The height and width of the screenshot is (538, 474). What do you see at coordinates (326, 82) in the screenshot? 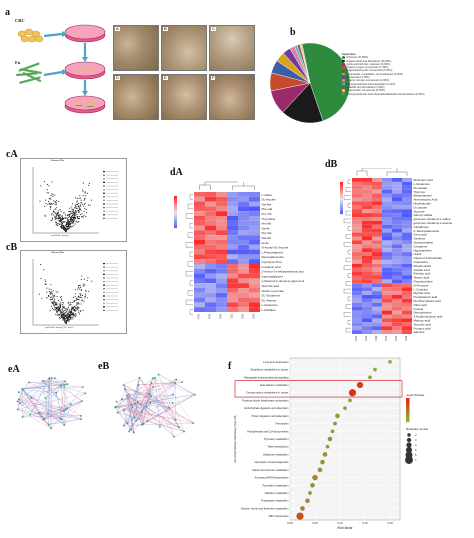
I see `pie-slice` at bounding box center [326, 82].